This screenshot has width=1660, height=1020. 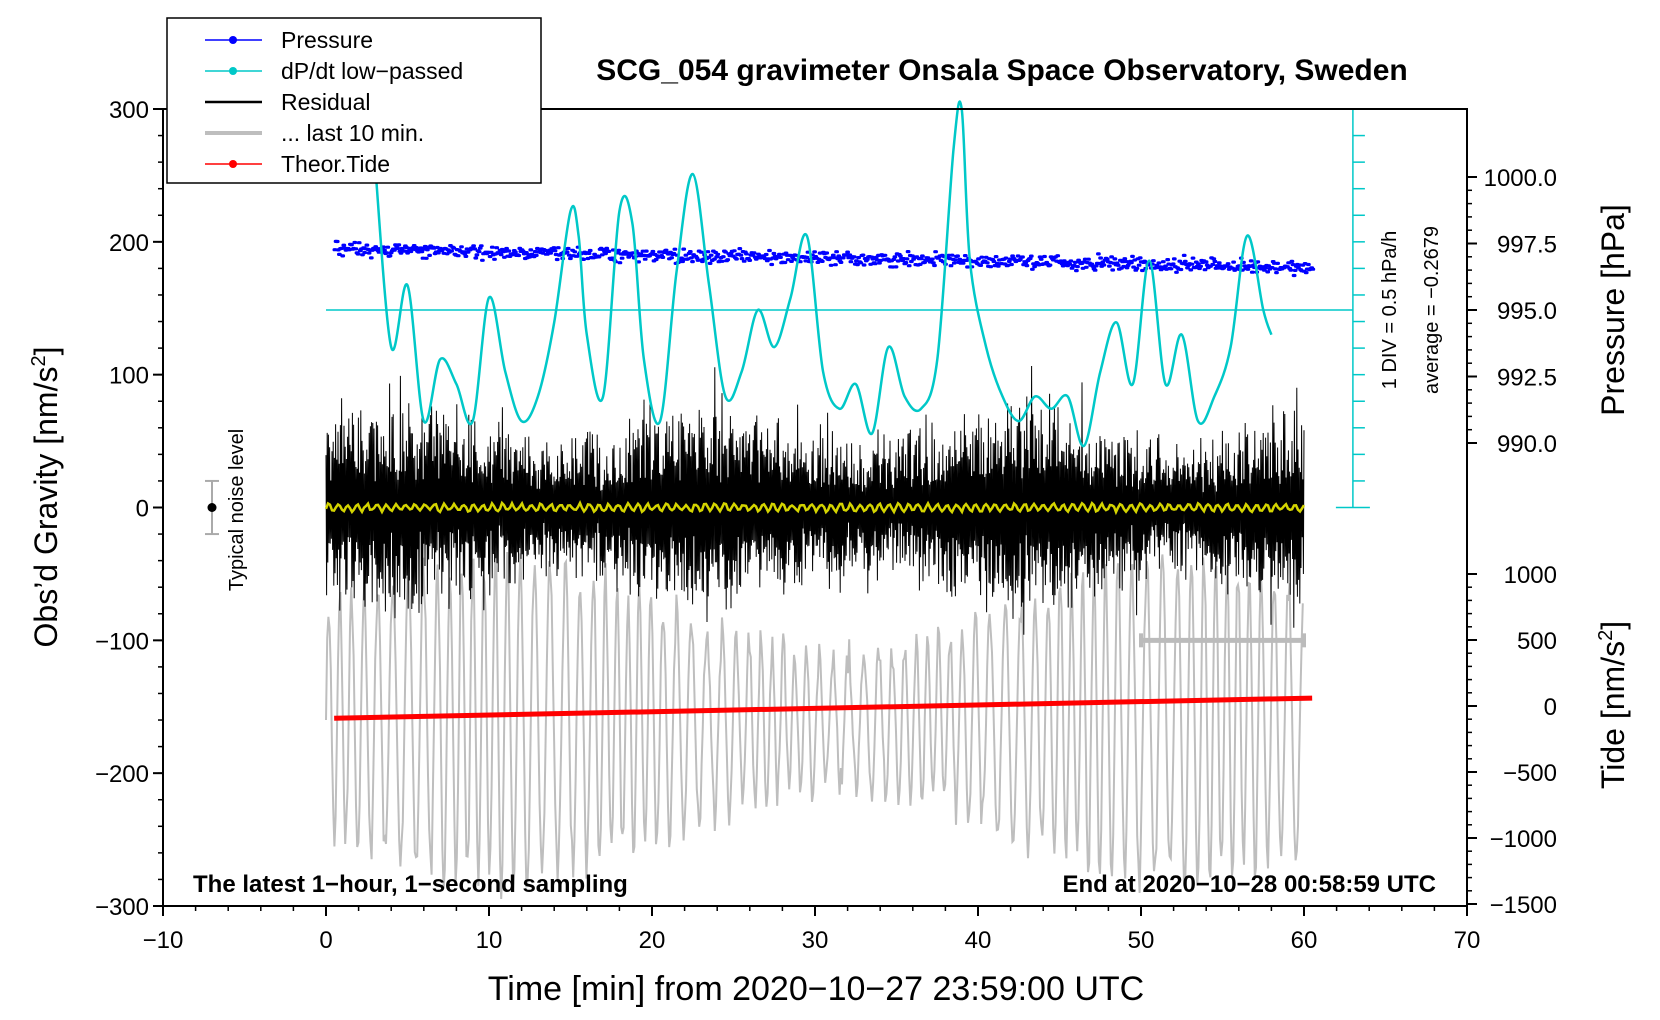 I want to click on legend-label: Theor.Tide, so click(x=335, y=164).